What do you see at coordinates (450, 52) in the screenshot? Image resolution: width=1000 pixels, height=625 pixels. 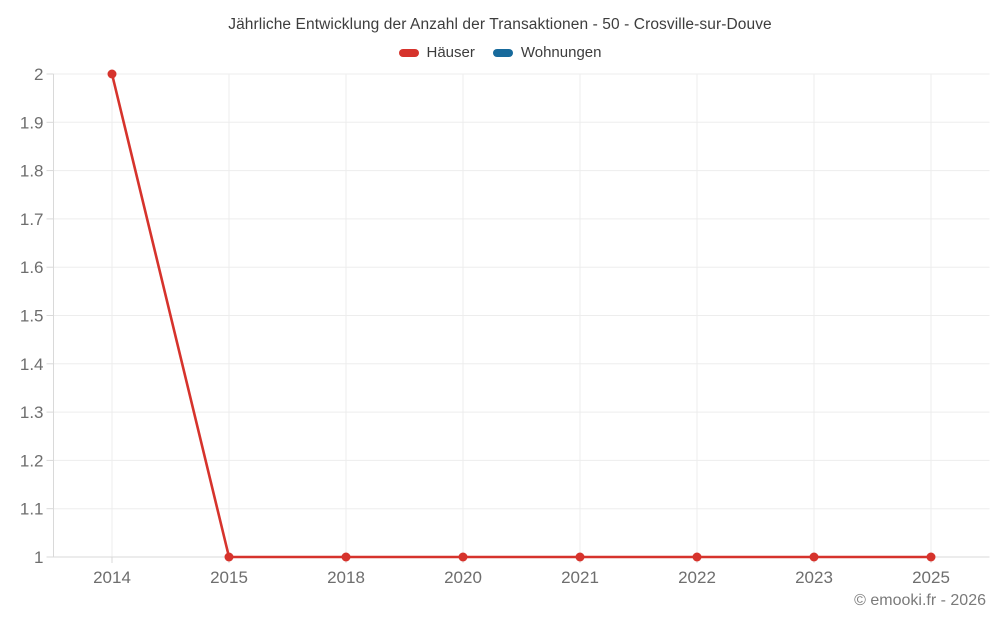 I see `legend-label: Häuser` at bounding box center [450, 52].